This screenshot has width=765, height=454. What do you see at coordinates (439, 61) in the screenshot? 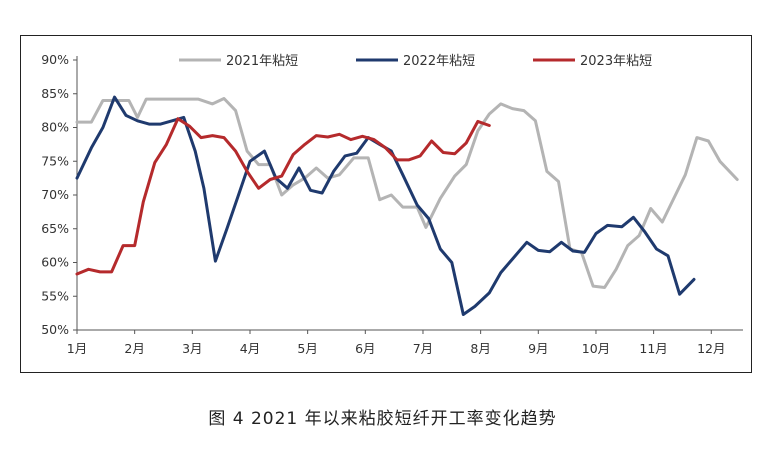
I see `legend-label-2: 2022年粘短` at bounding box center [439, 61].